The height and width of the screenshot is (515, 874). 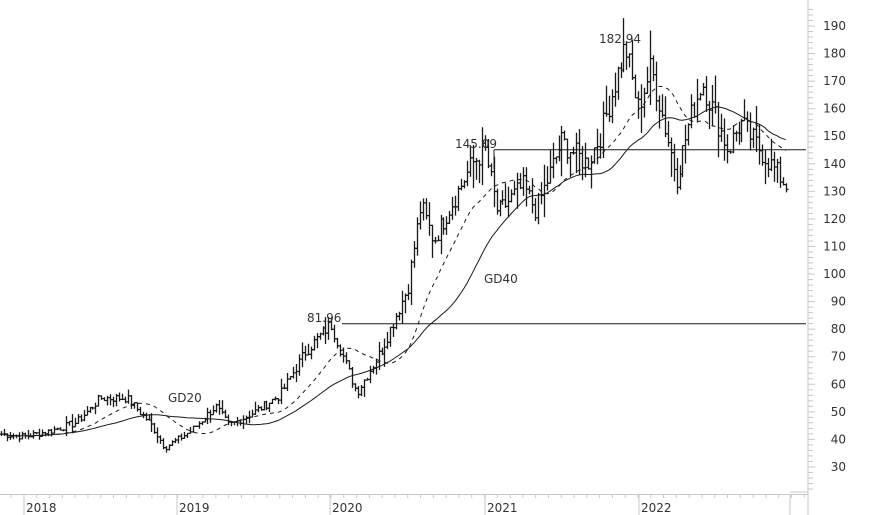 I want to click on y-tick-label: 60, so click(x=838, y=384).